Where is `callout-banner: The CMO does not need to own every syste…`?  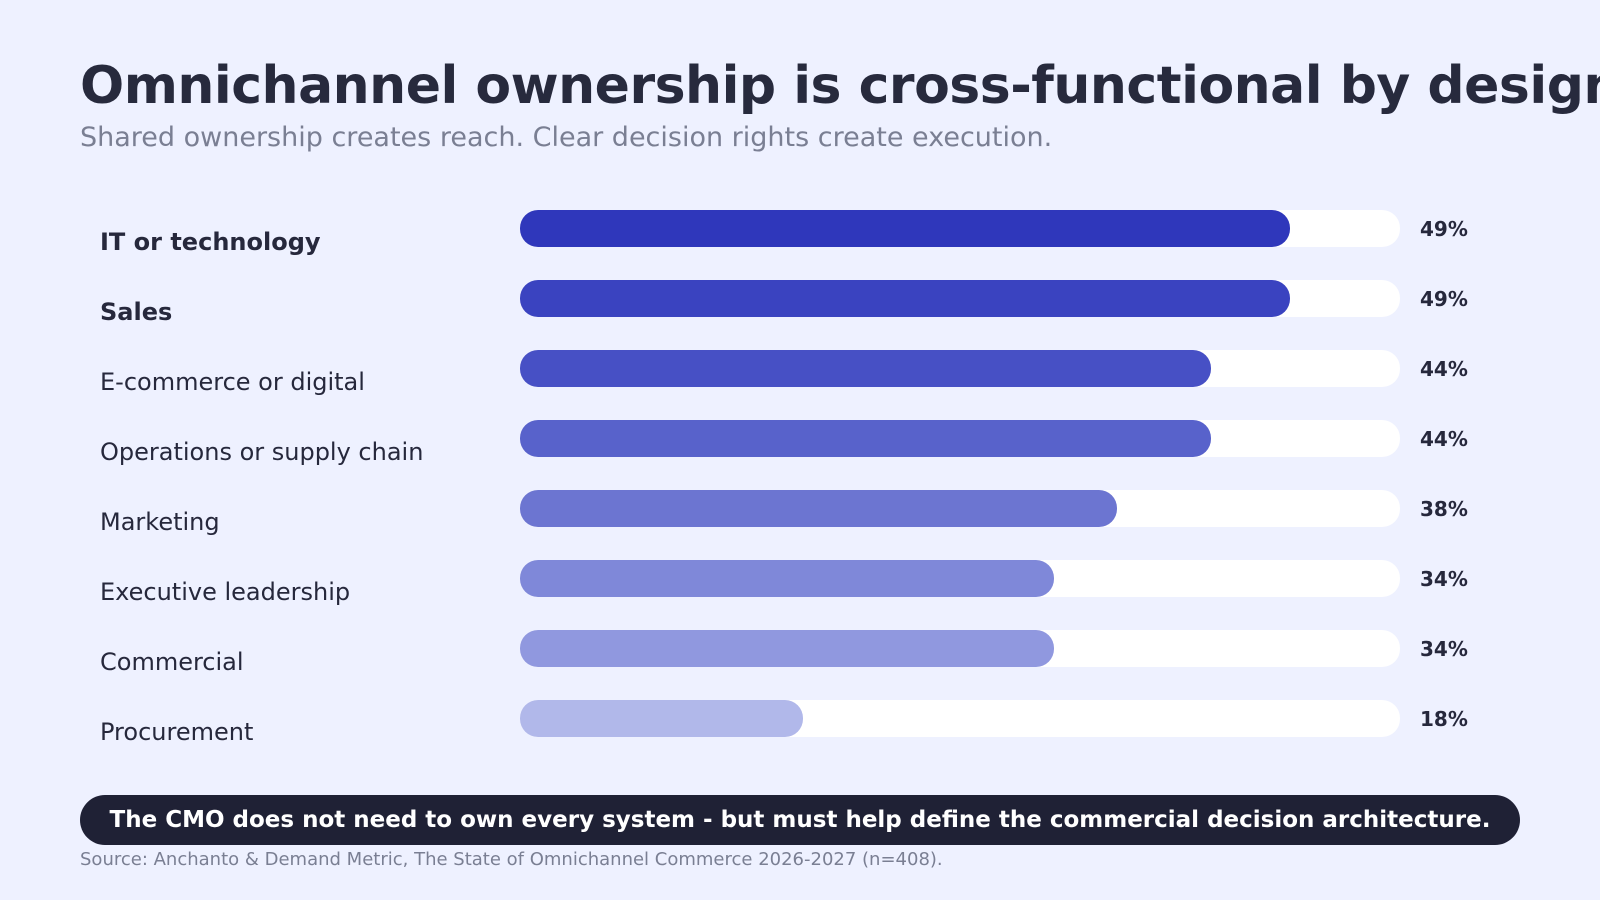 callout-banner: The CMO does not need to own every syste… is located at coordinates (800, 820).